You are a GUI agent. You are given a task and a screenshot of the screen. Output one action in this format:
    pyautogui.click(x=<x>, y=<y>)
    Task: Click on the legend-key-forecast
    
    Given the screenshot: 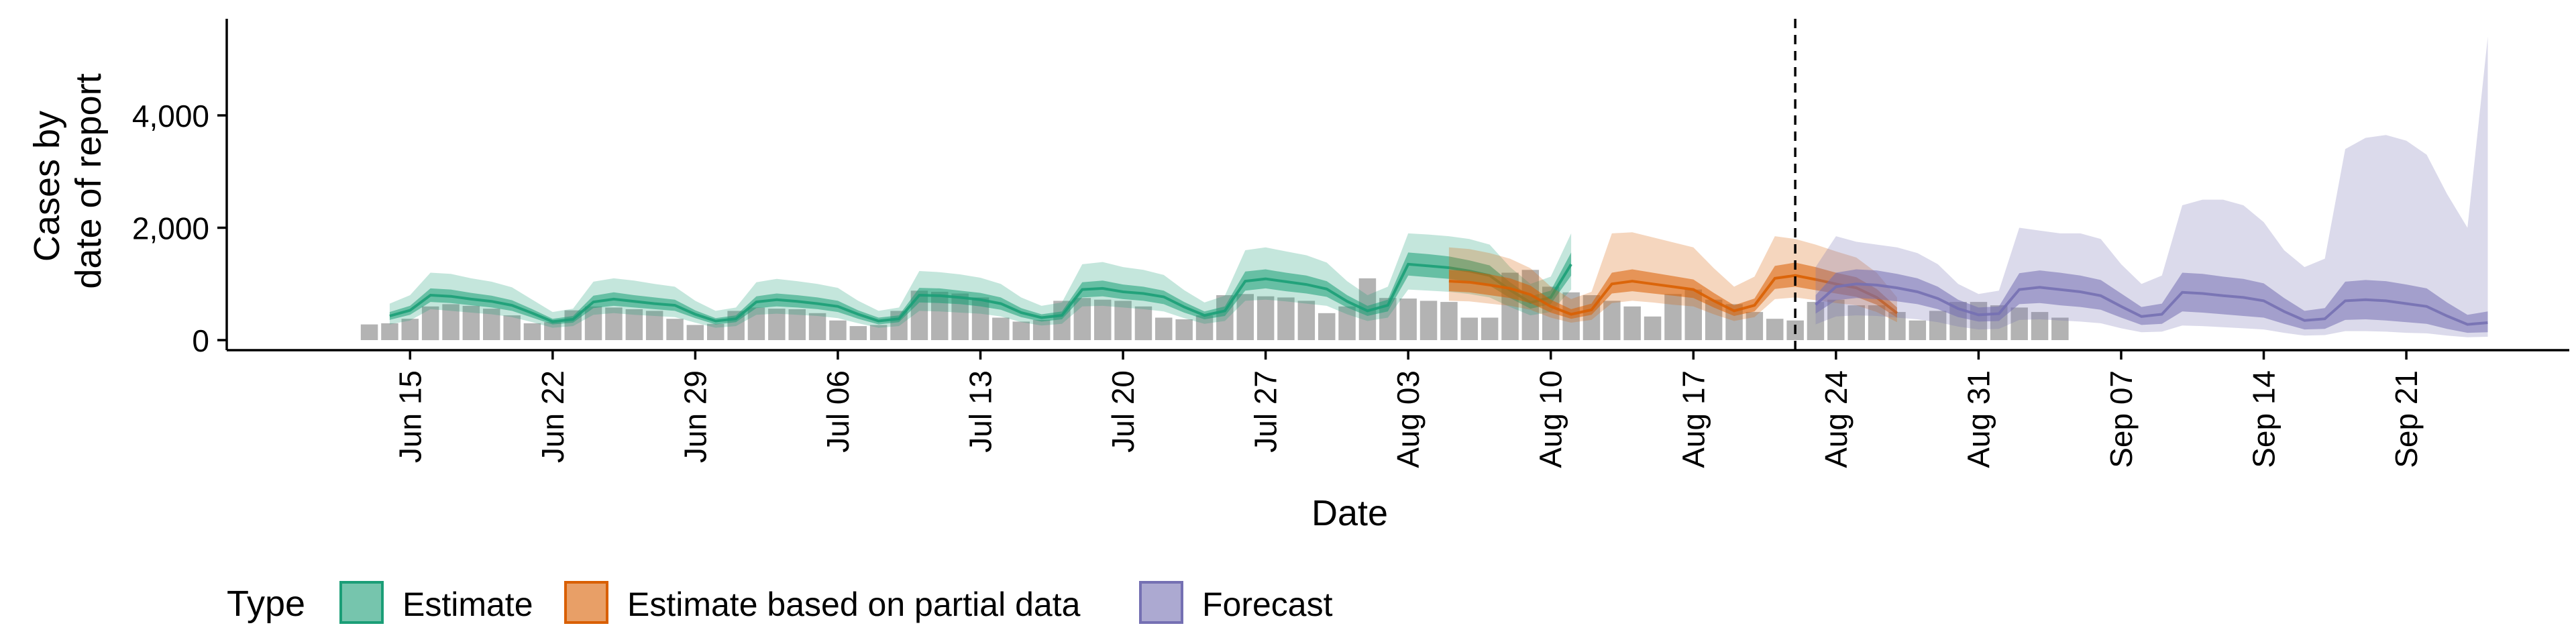 What is the action you would take?
    pyautogui.click(x=1161, y=602)
    